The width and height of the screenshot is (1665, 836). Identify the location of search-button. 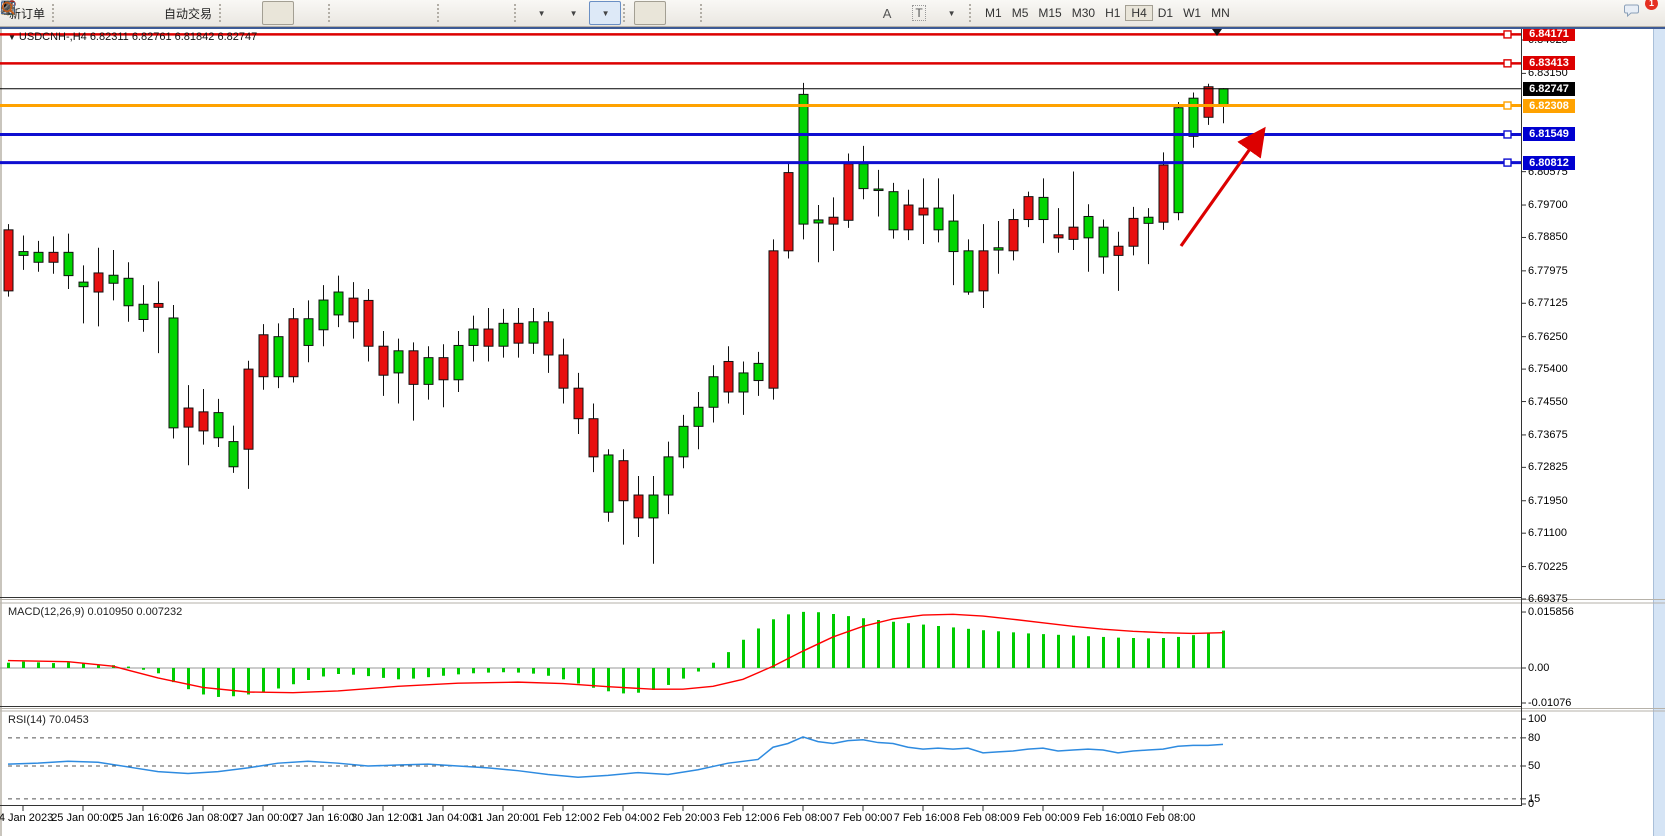
(812, 13).